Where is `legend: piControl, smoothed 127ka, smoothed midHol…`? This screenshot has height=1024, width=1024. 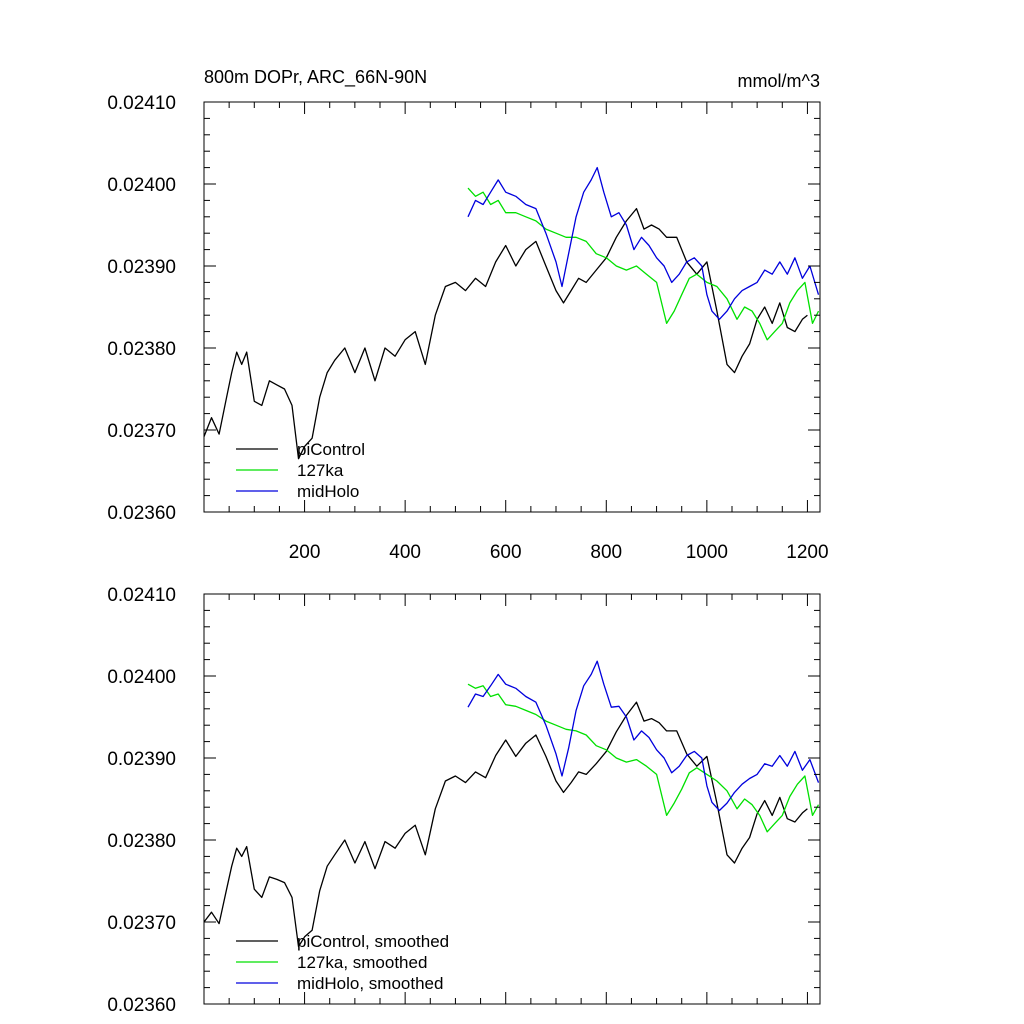 legend: piControl, smoothed 127ka, smoothed midHol… is located at coordinates (342, 962).